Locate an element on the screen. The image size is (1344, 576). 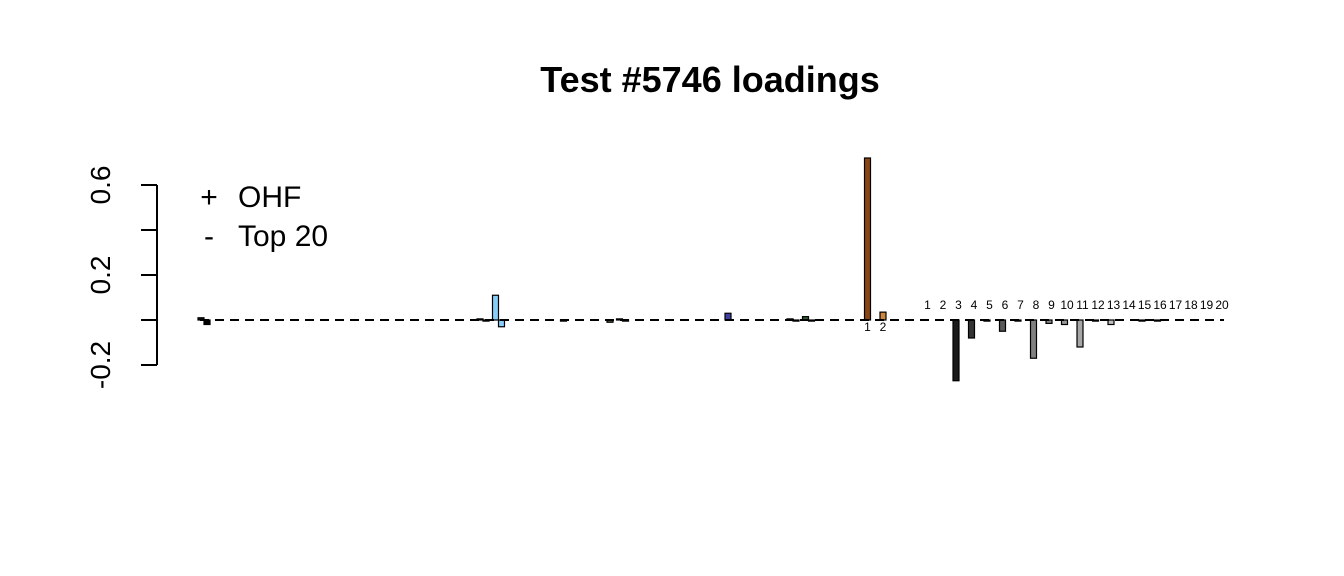
top20-index-label: 14 is located at coordinates (1129, 305).